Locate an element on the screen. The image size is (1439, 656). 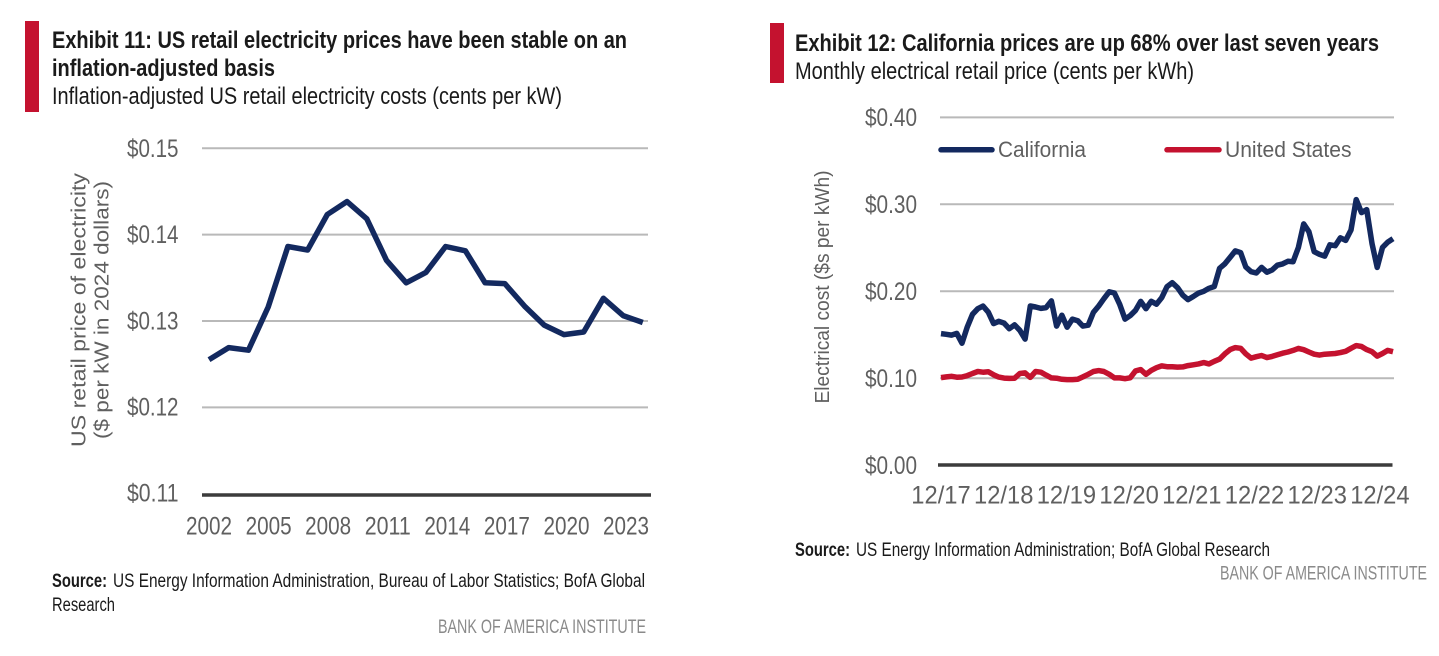
svg-text: 2014 is located at coordinates (447, 527).